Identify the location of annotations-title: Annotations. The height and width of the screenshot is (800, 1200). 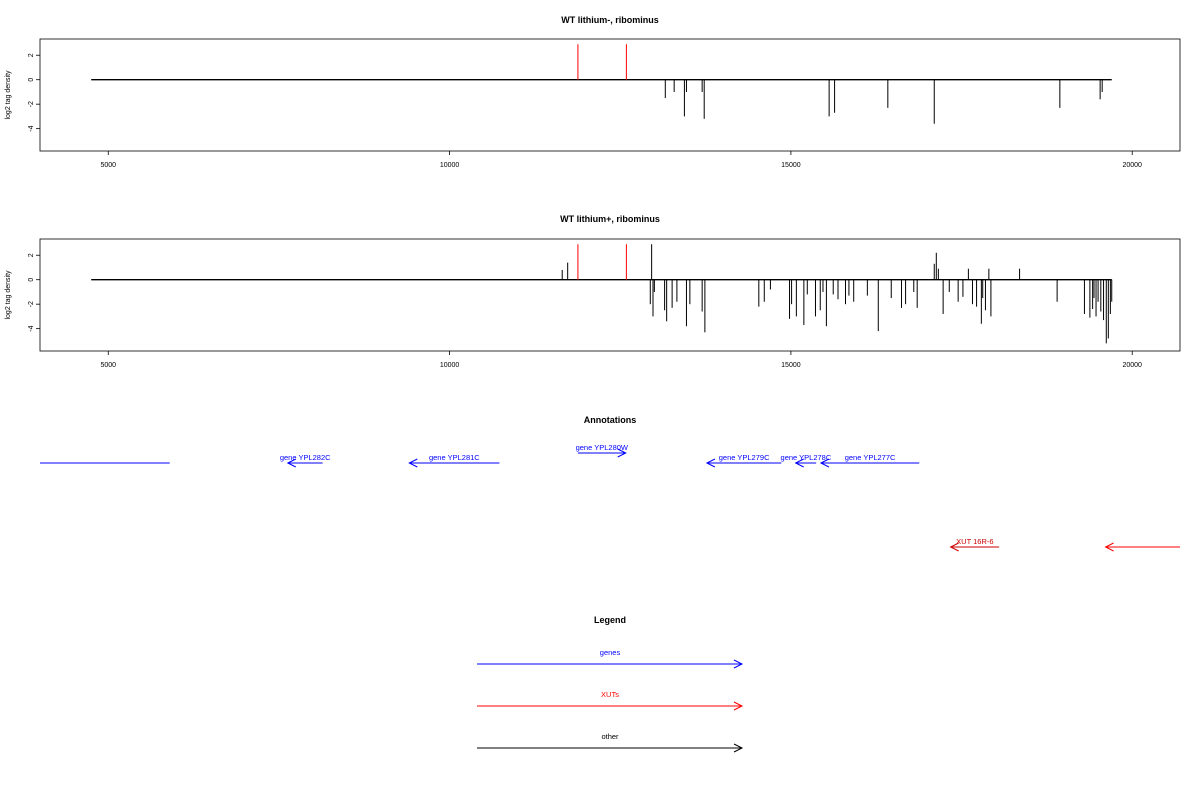
(610, 420).